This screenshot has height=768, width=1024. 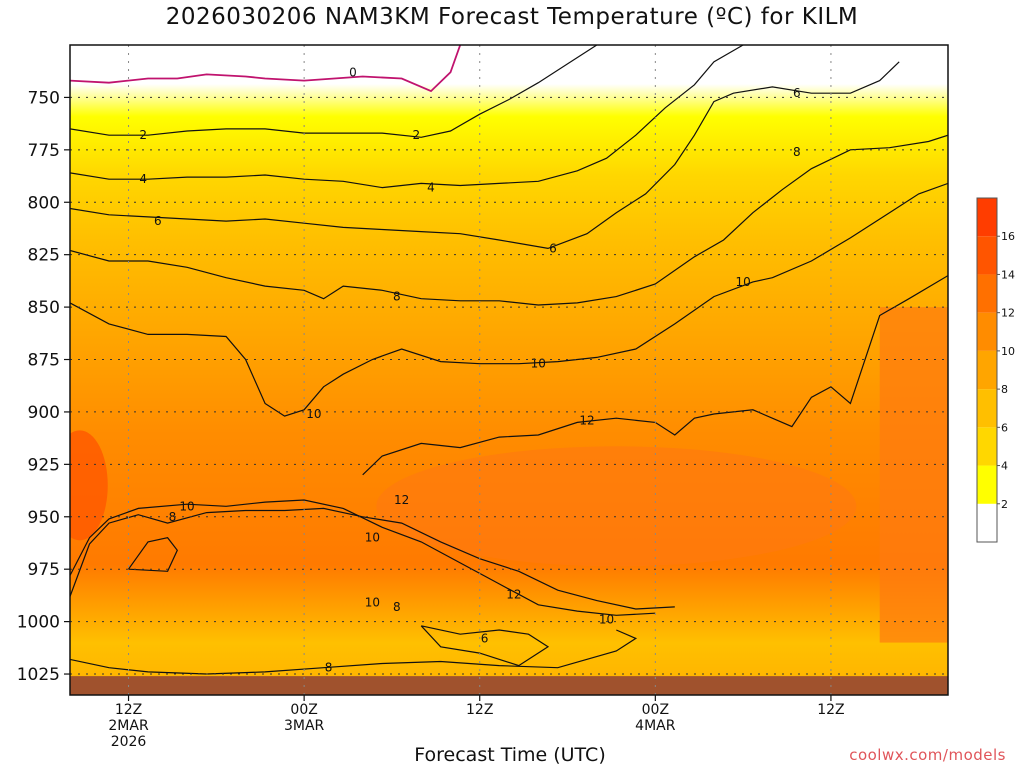 What do you see at coordinates (38, 675) in the screenshot?
I see `y-tick-label: 1025` at bounding box center [38, 675].